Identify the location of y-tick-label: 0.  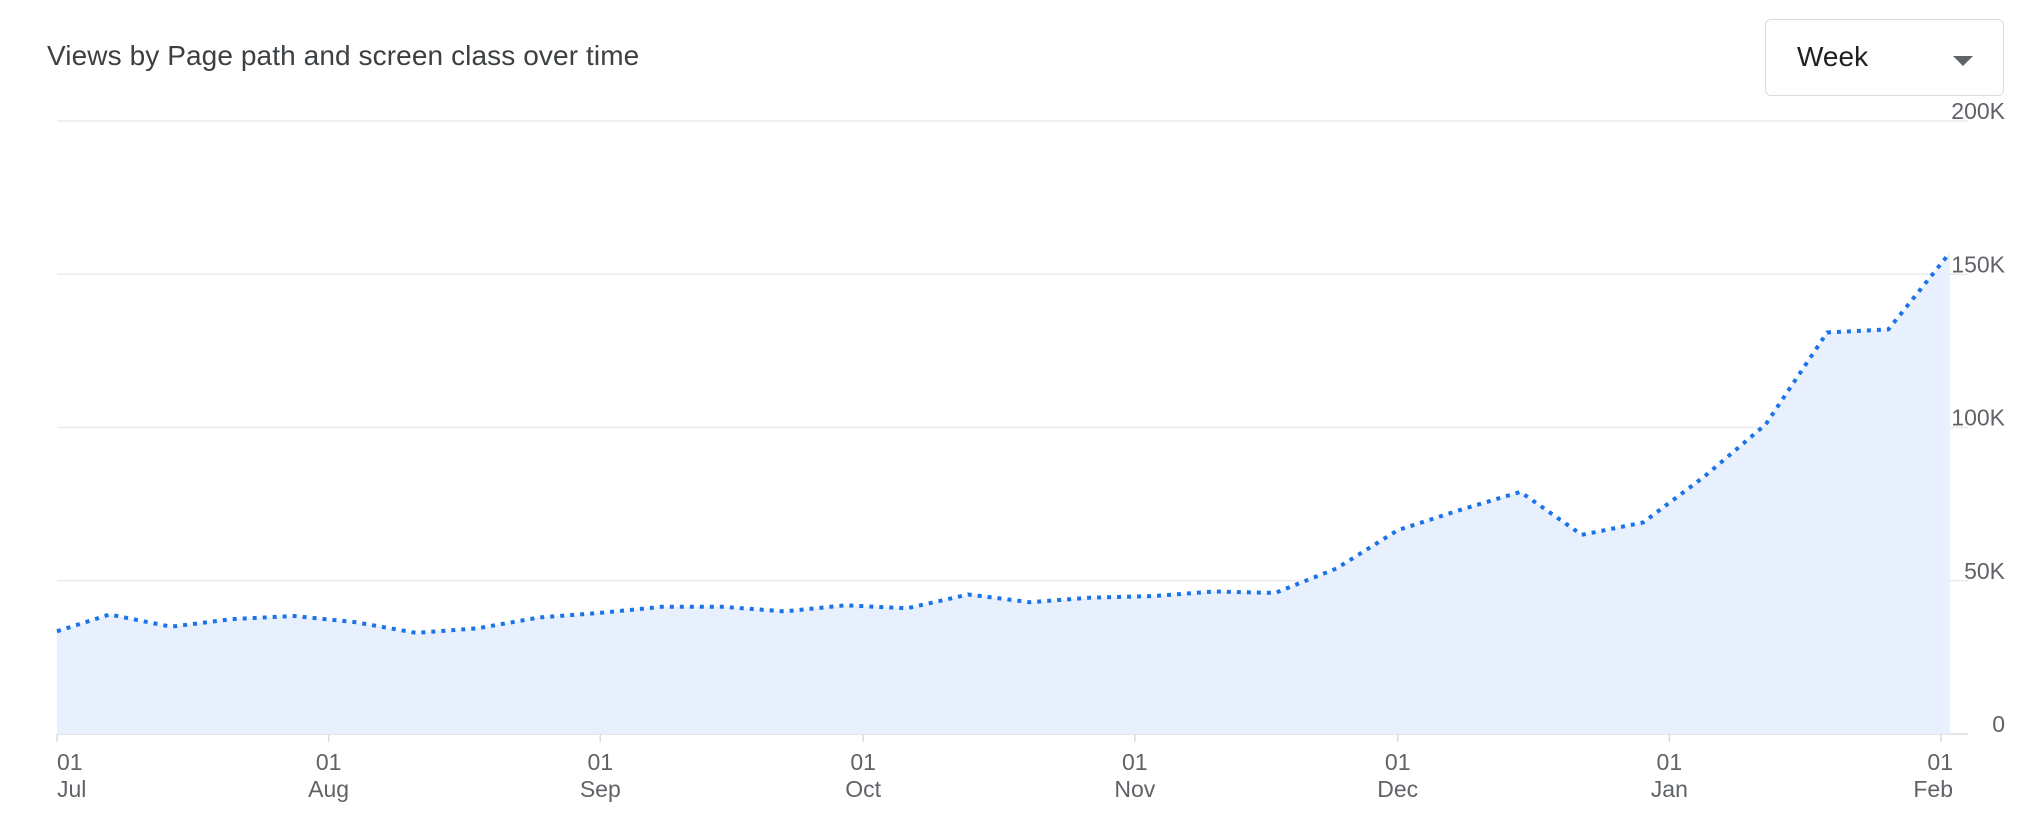
(1998, 724).